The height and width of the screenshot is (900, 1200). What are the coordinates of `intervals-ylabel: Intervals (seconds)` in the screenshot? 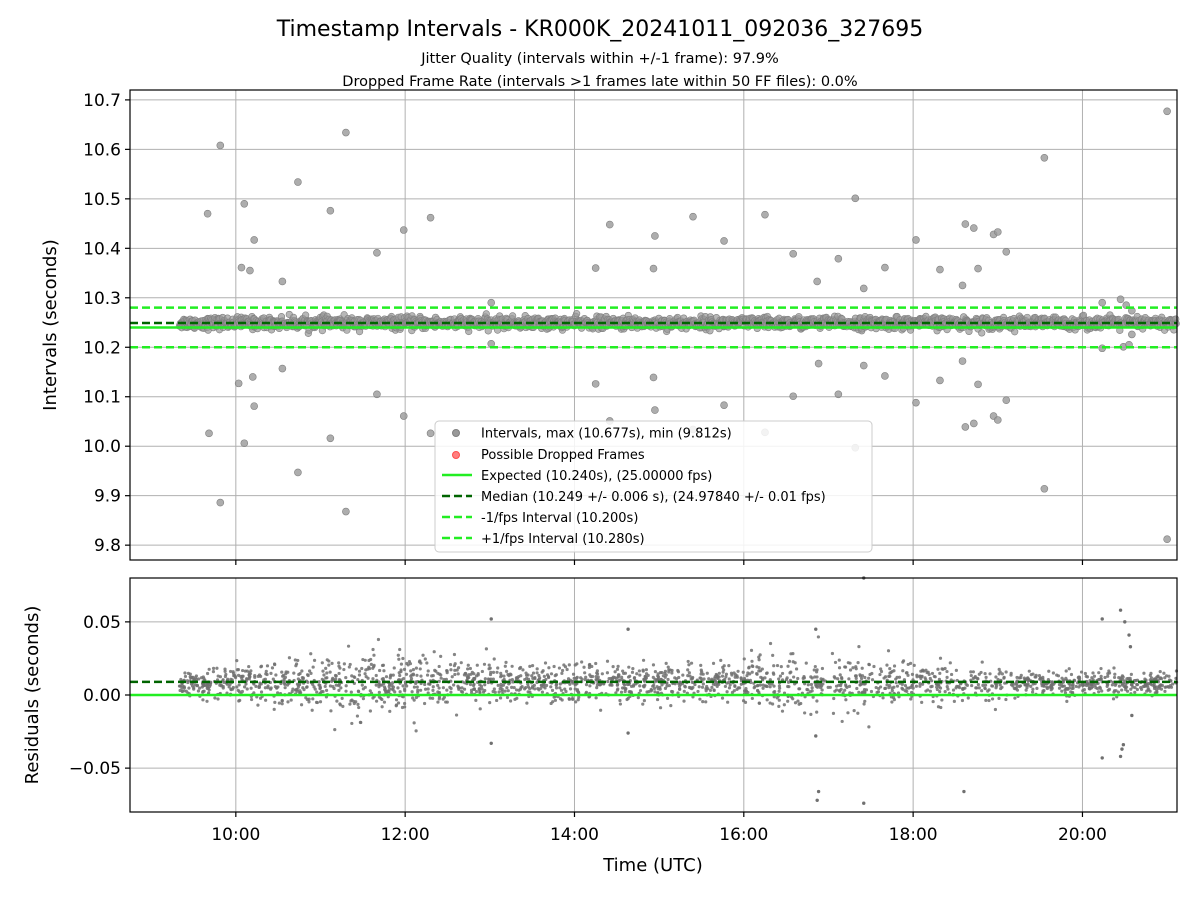 It's located at (50, 325).